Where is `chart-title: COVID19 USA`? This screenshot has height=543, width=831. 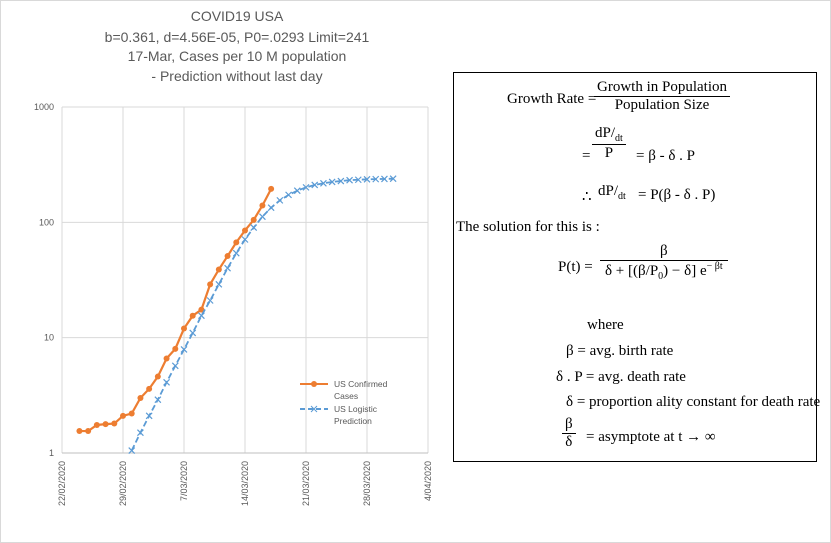 chart-title: COVID19 USA is located at coordinates (237, 16).